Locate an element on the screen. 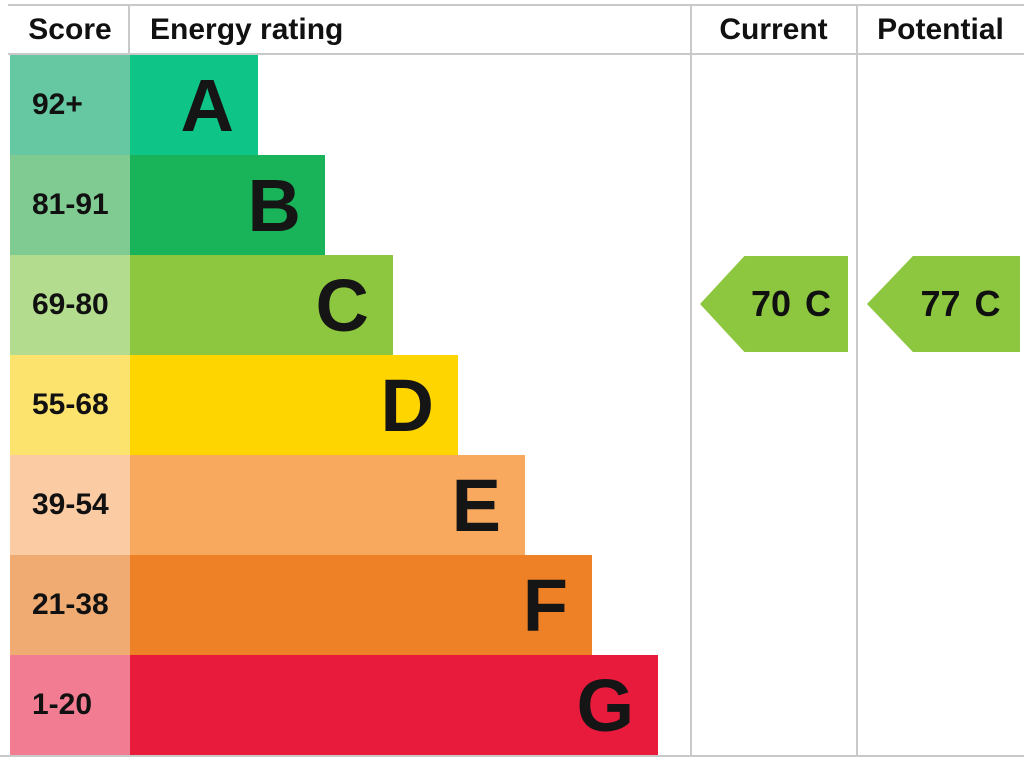 The width and height of the screenshot is (1024, 768). band-score-range: 69-80 is located at coordinates (70, 305).